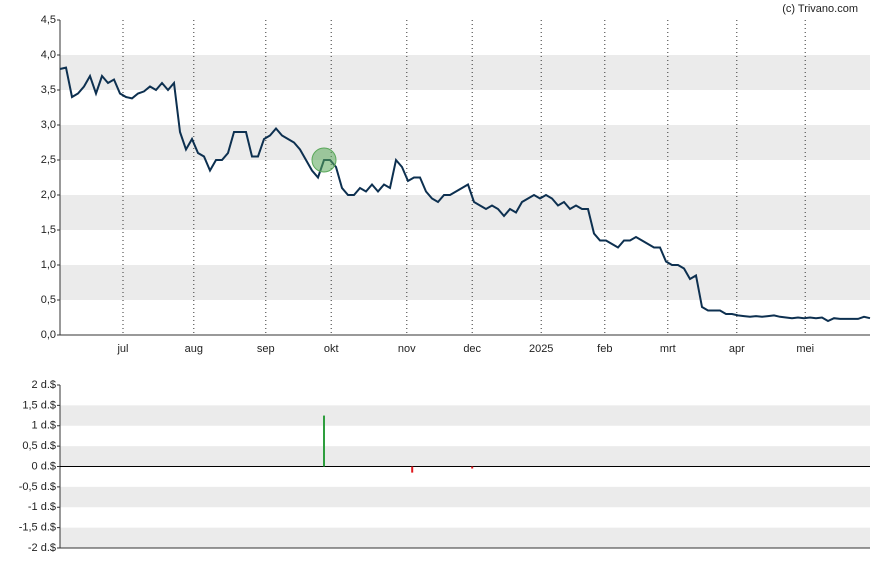  Describe the element at coordinates (48, 90) in the screenshot. I see `y-tick-label: 3,5` at that location.